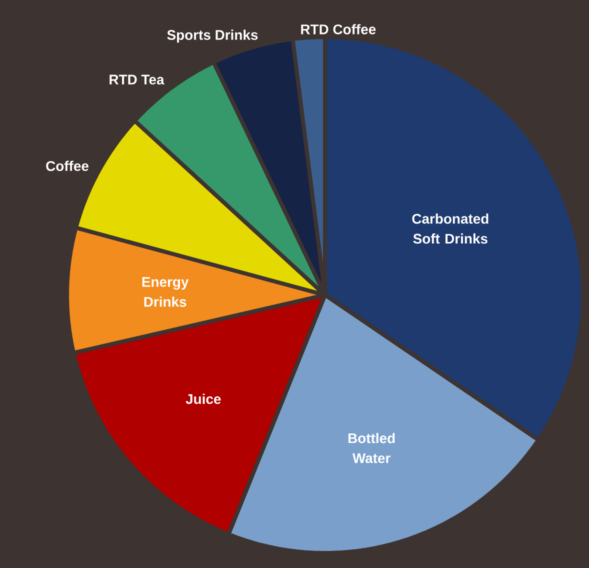 This screenshot has height=568, width=589. I want to click on slice-label: Coffee, so click(67, 166).